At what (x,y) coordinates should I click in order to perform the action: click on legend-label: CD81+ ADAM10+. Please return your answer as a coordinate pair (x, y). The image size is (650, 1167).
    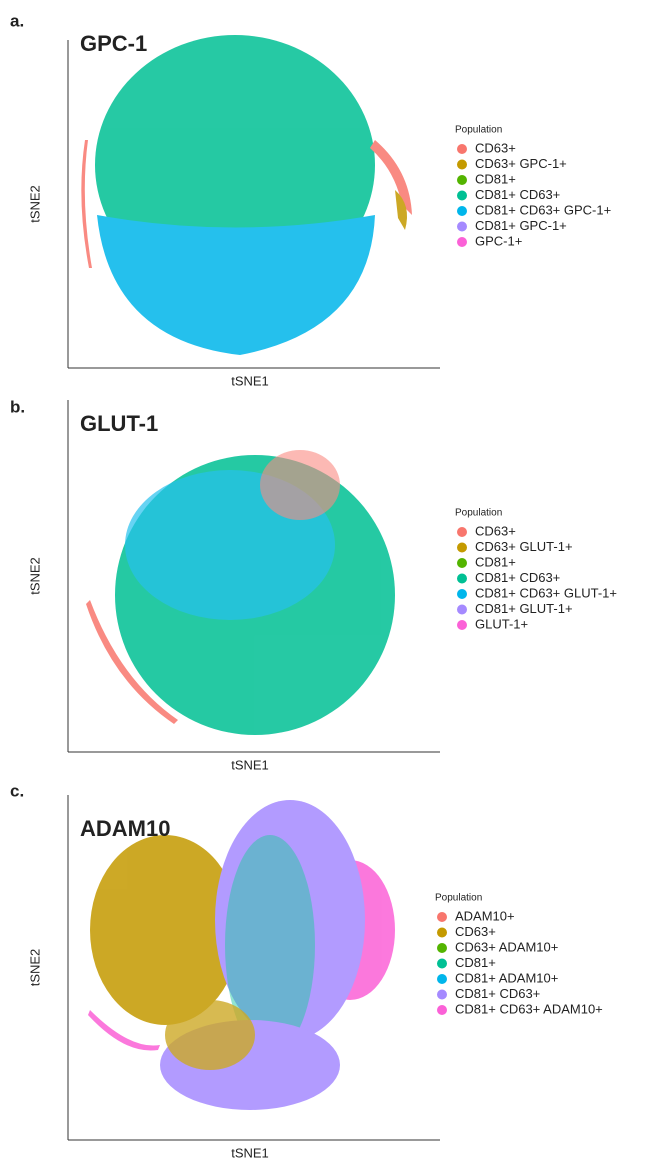
    Looking at the image, I should click on (506, 977).